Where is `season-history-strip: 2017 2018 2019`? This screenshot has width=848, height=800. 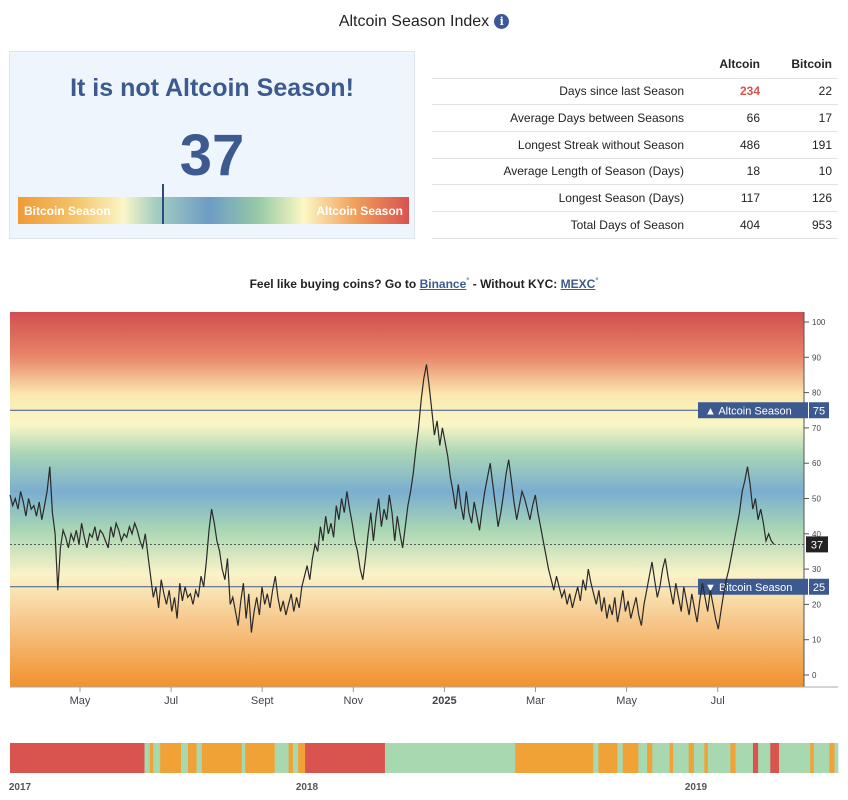 season-history-strip: 2017 2018 2019 is located at coordinates (424, 768).